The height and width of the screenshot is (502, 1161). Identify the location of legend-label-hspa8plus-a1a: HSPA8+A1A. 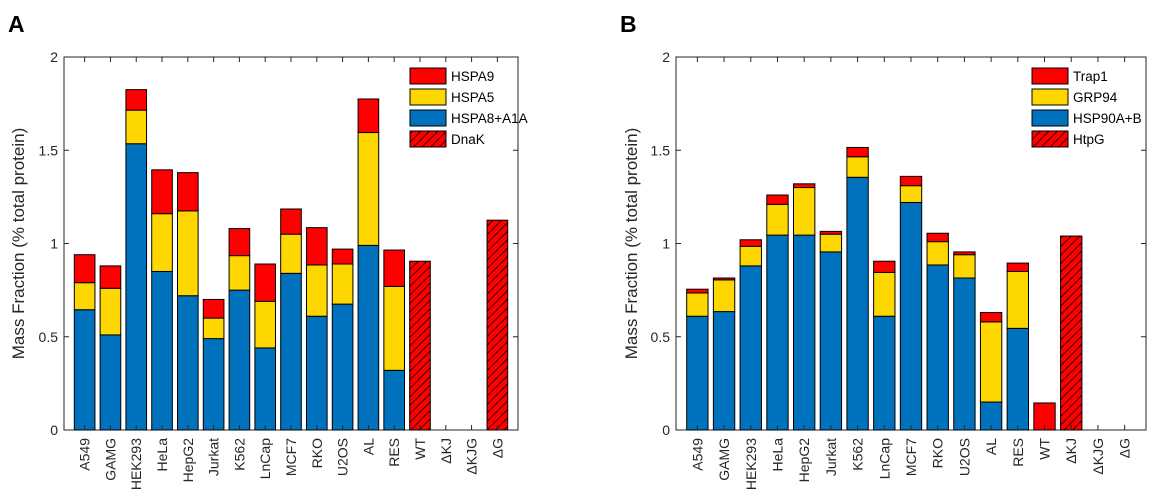
(489, 118).